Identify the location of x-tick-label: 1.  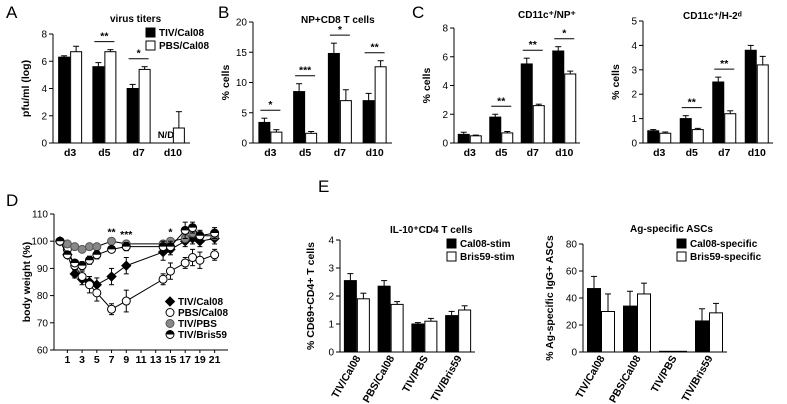
(67, 360).